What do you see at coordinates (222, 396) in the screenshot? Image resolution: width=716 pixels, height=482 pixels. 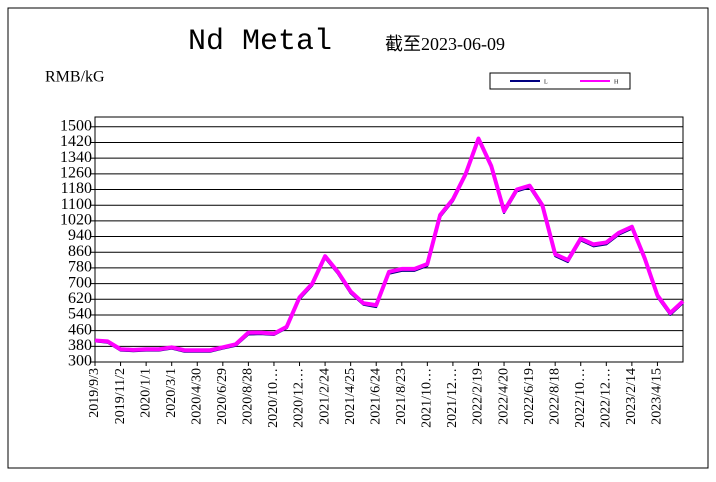 I see `x-tick-label: 2020/6/29` at bounding box center [222, 396].